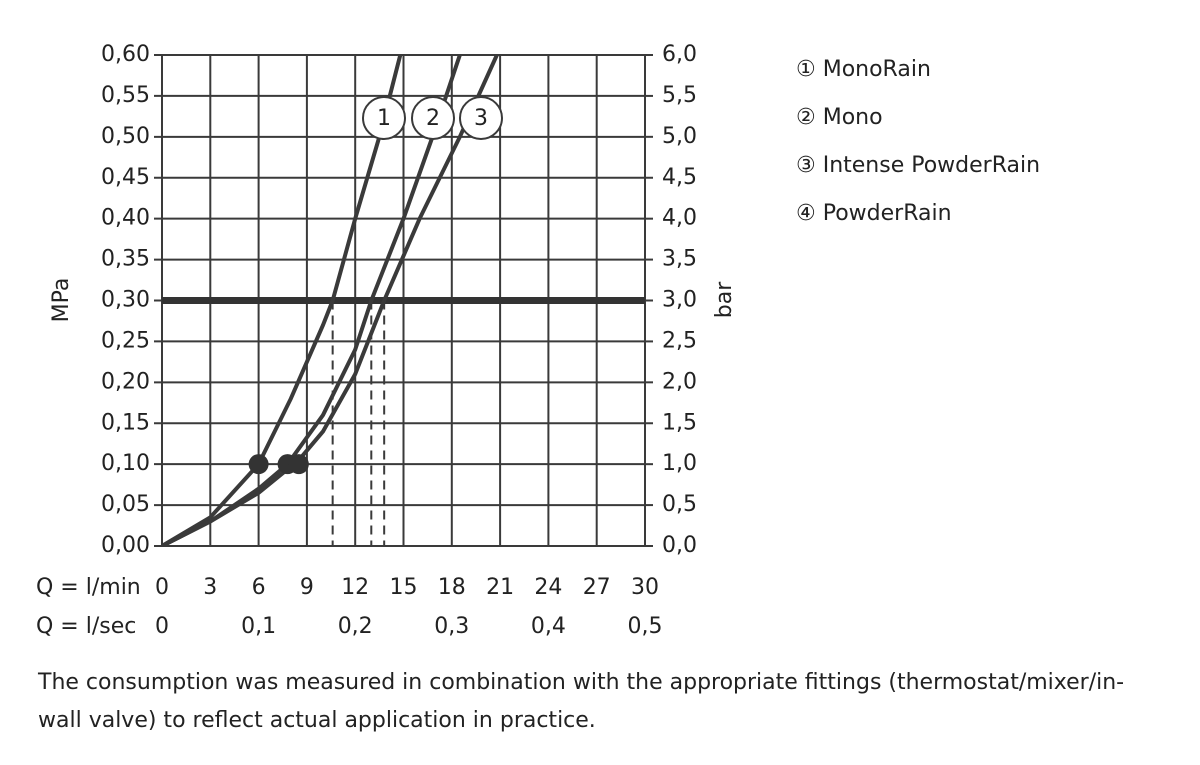 The width and height of the screenshot is (1200, 765). Describe the element at coordinates (125, 218) in the screenshot. I see `y-tick-label: 0,40` at that location.